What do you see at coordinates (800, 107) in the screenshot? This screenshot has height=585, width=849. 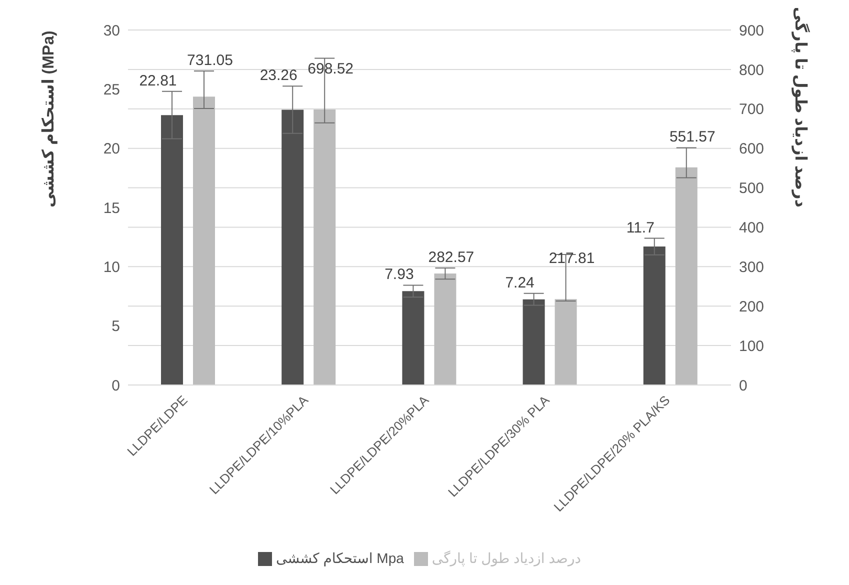 I see `y2-axis-title: درصد ازدیاد طول تا پارگی` at bounding box center [800, 107].